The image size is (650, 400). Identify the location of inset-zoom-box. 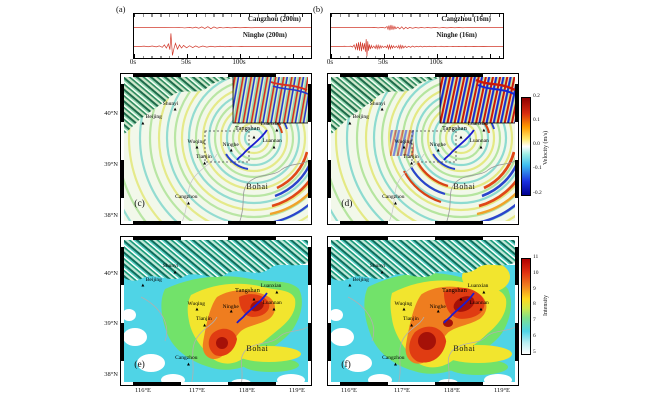
(478, 99).